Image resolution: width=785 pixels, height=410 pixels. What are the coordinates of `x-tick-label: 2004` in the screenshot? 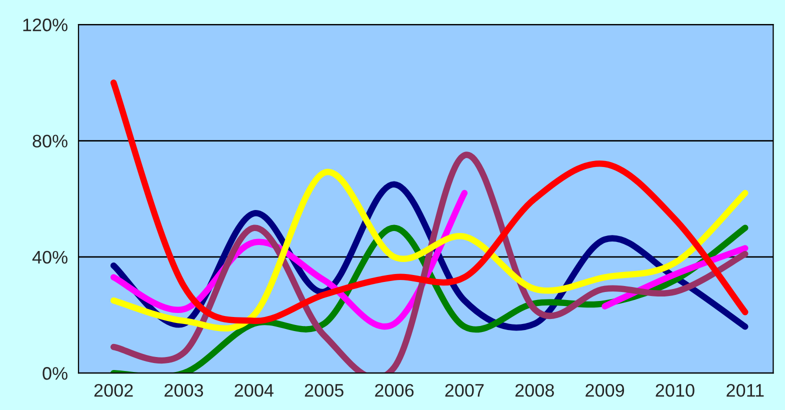 It's located at (254, 390).